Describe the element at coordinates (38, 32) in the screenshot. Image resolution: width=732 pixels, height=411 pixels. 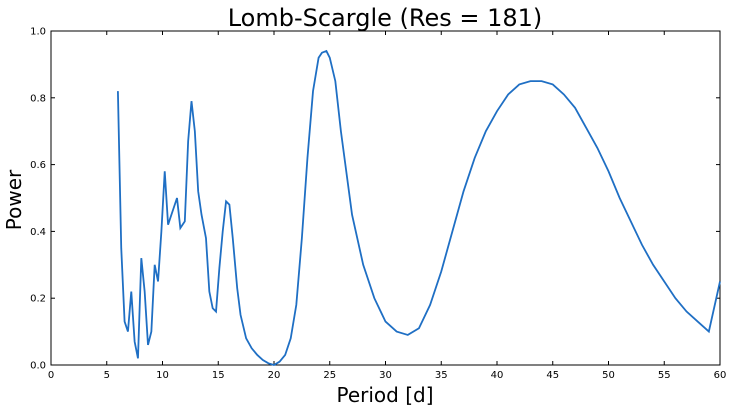
I see `y-tick-label: 1.0` at that location.